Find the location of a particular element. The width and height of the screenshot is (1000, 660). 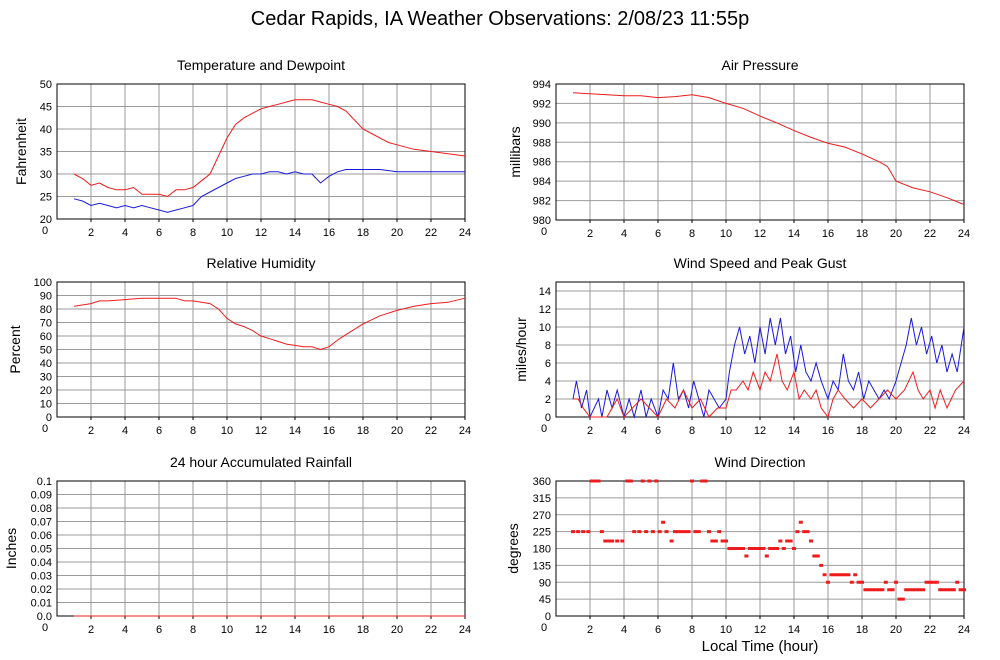

temperature-ylabel: Fahrenheit is located at coordinates (21, 151).